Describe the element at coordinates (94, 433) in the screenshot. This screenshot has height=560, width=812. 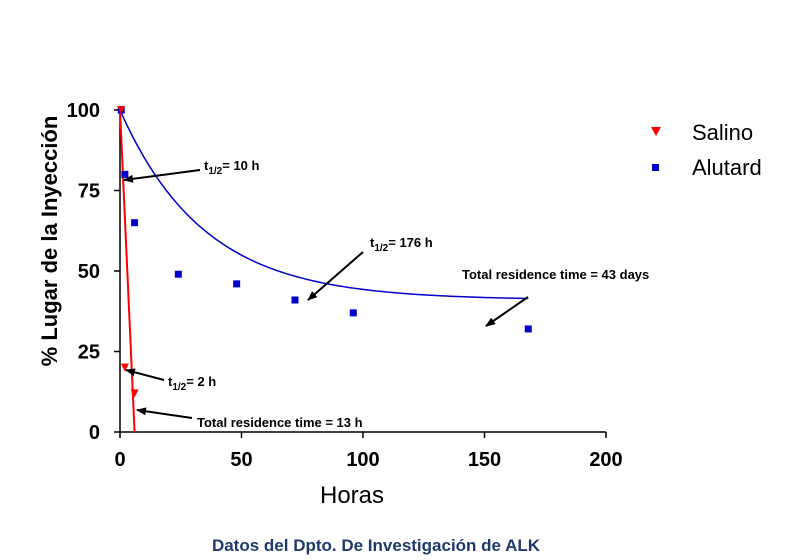
I see `y-tick-label: 0` at that location.